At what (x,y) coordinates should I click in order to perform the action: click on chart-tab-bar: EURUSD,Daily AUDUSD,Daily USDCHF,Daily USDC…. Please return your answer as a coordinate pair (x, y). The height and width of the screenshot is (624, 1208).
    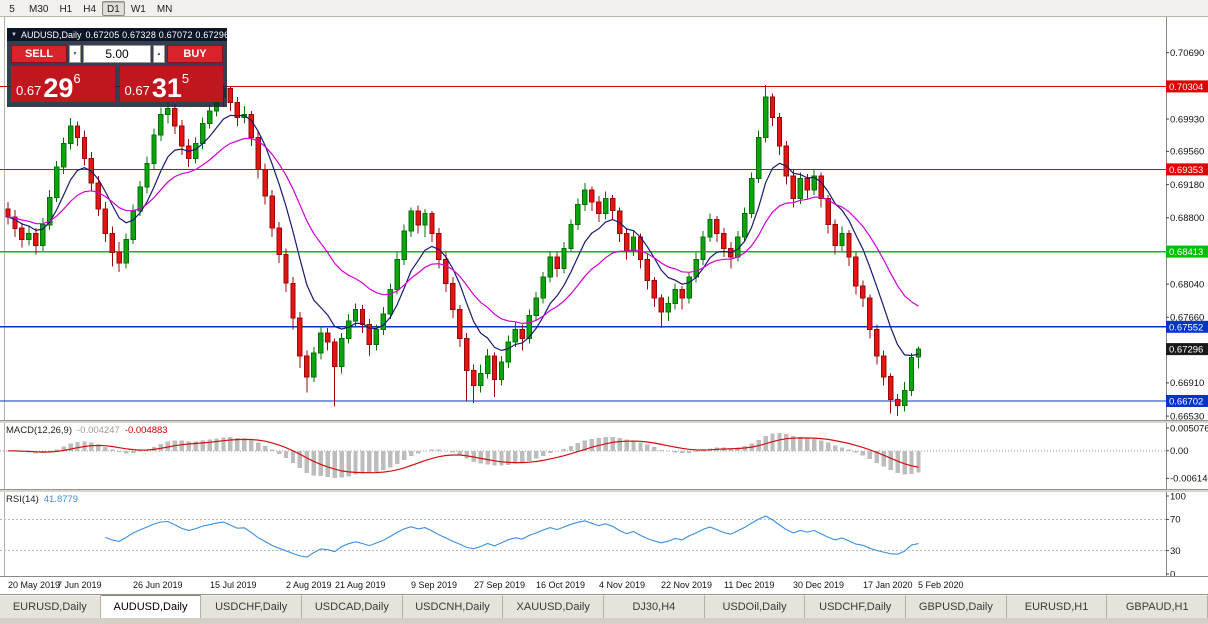
    Looking at the image, I should click on (604, 606).